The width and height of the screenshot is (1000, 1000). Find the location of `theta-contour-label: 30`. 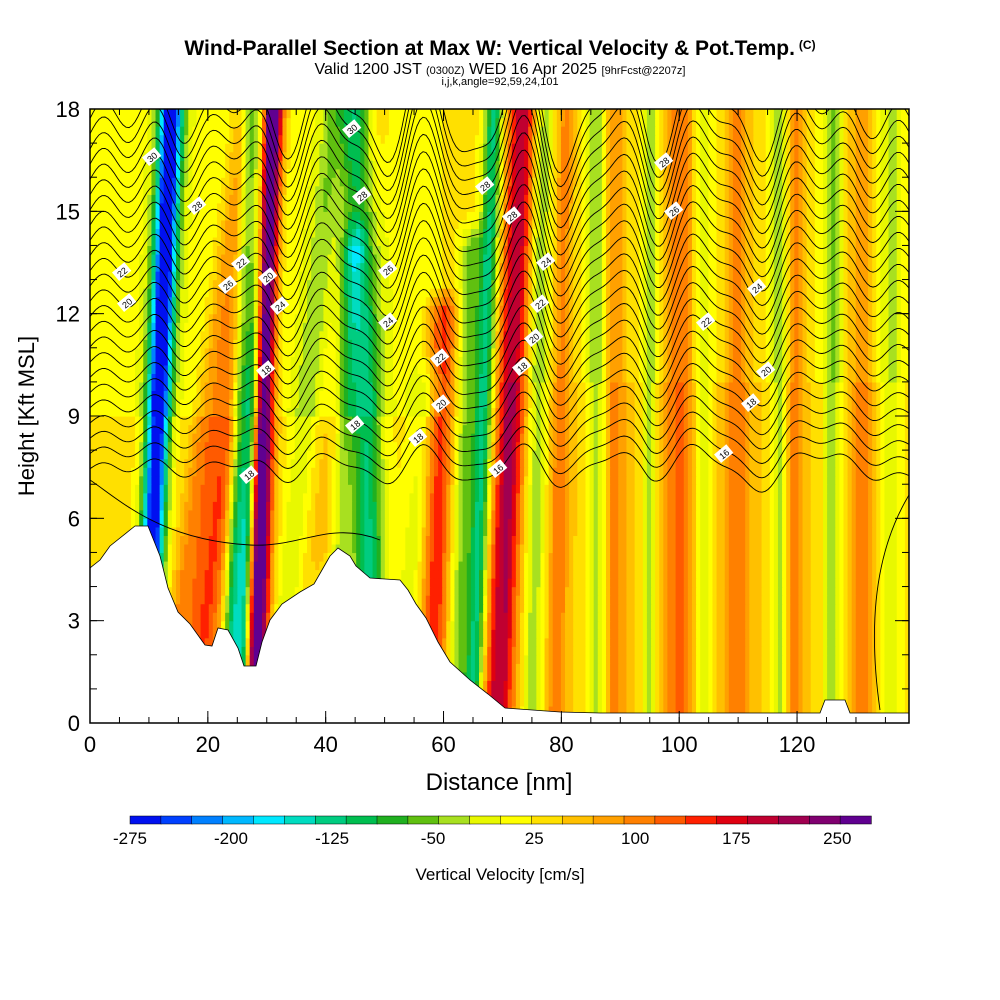

theta-contour-label: 30 is located at coordinates (352, 128).